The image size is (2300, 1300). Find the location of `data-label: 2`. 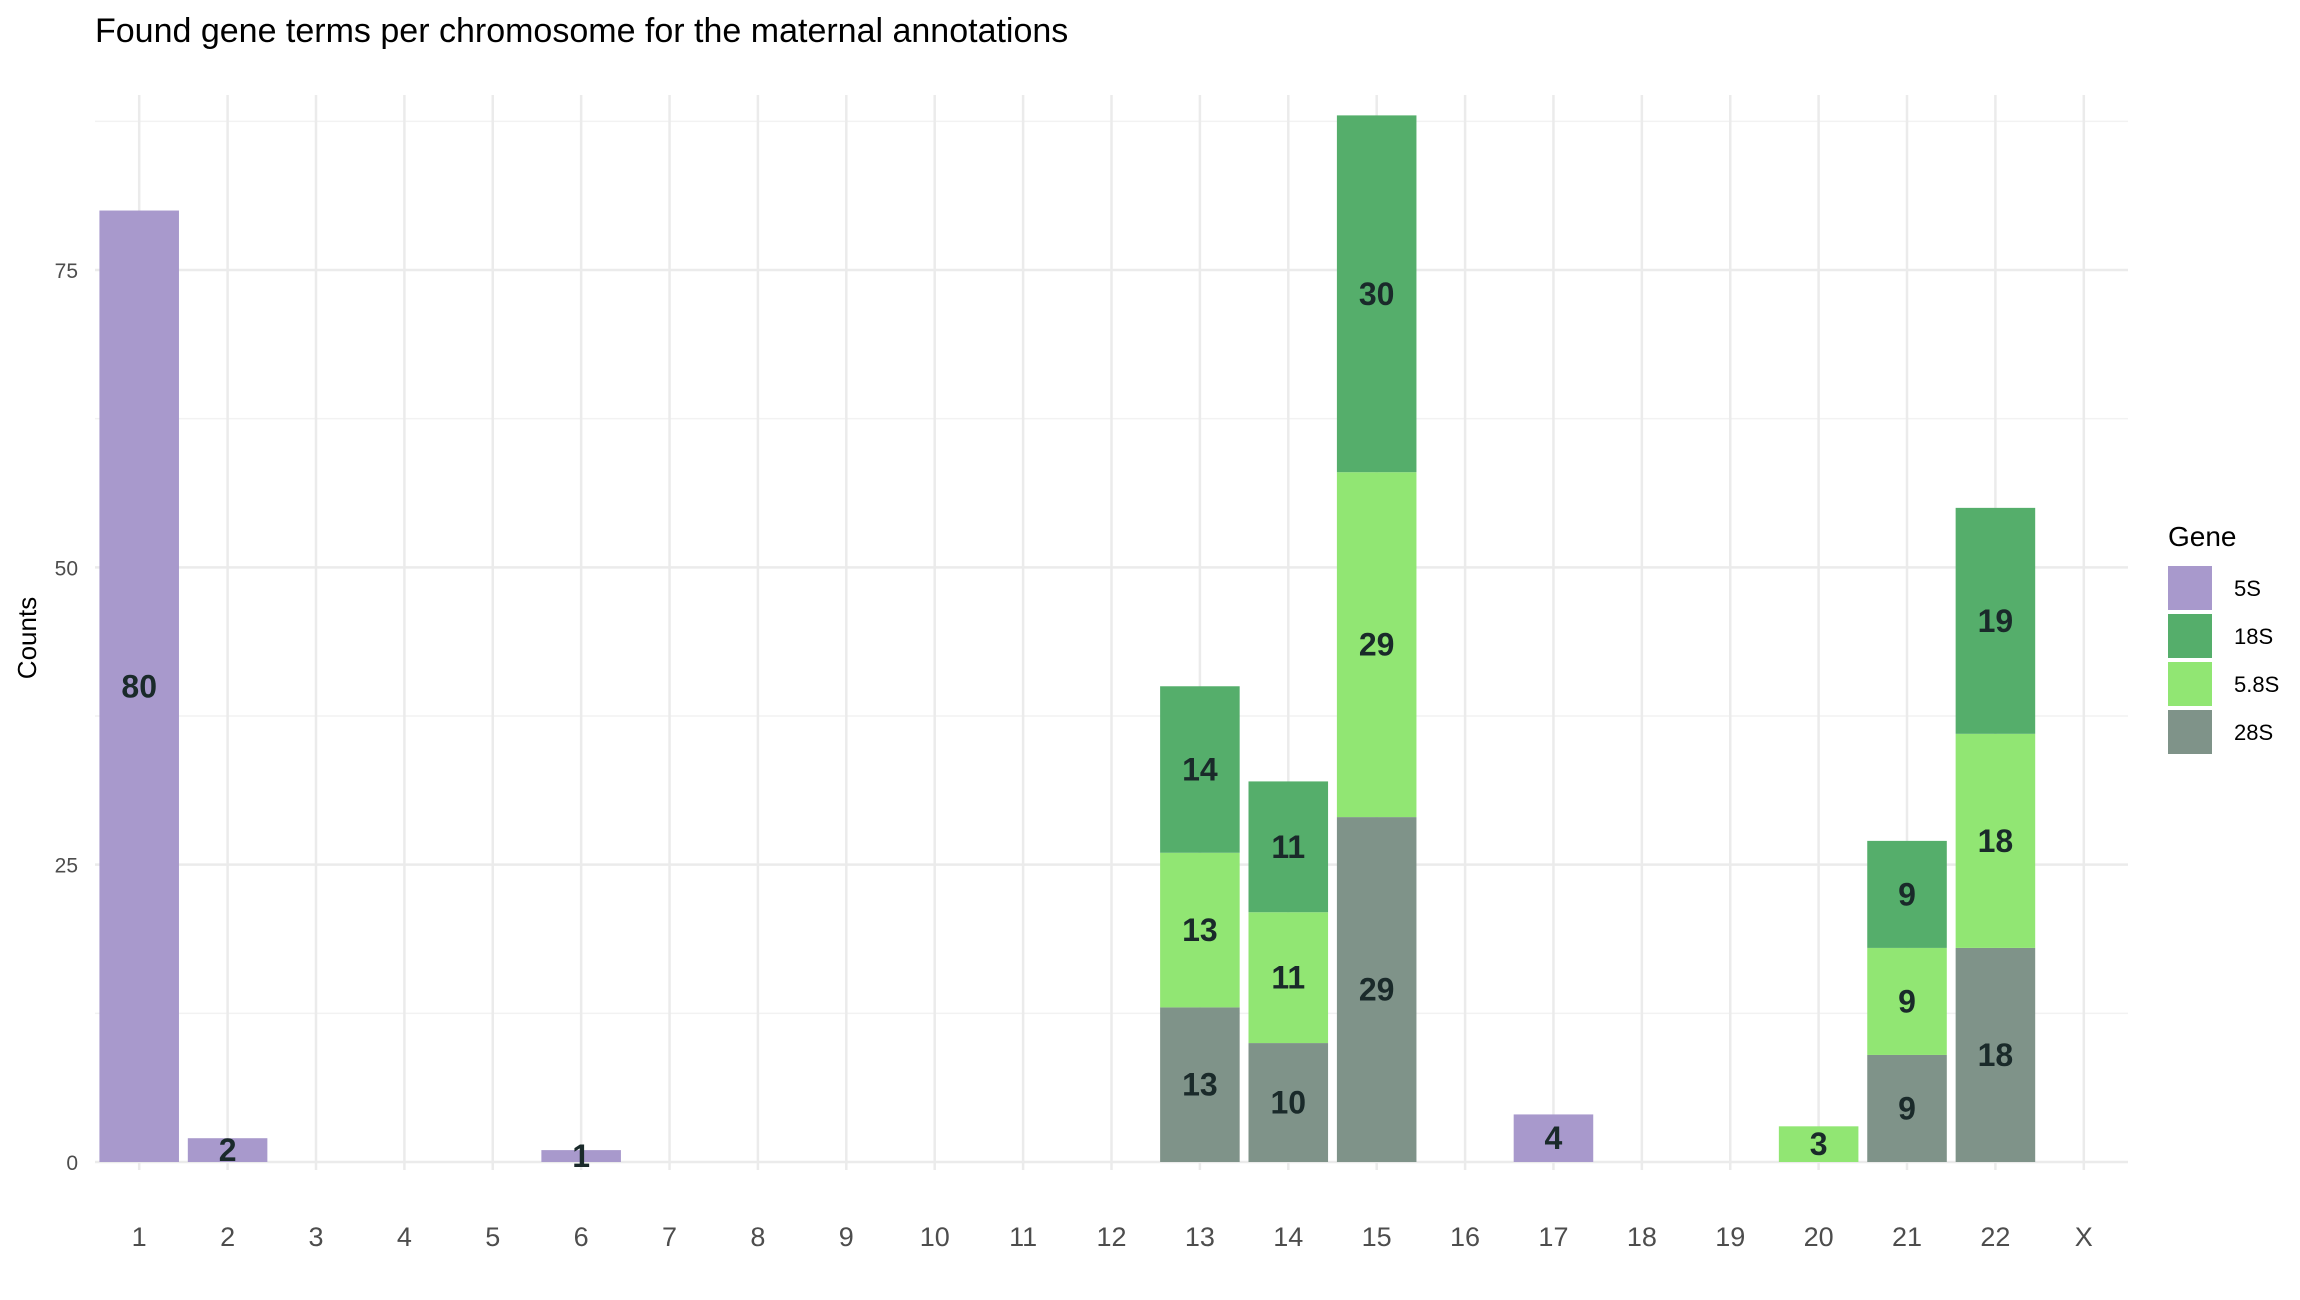

data-label: 2 is located at coordinates (228, 1150).